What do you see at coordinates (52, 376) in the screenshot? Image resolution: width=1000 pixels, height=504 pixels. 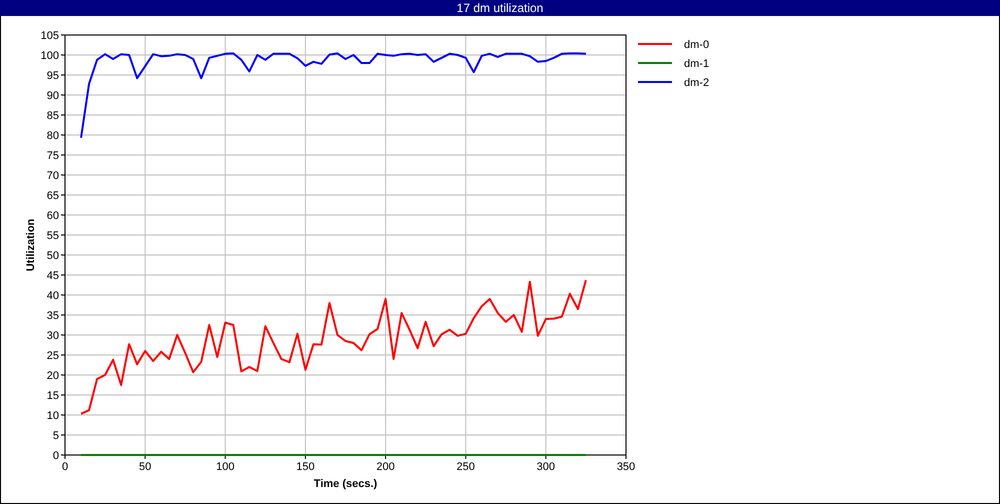 I see `y-tick-label: 20` at bounding box center [52, 376].